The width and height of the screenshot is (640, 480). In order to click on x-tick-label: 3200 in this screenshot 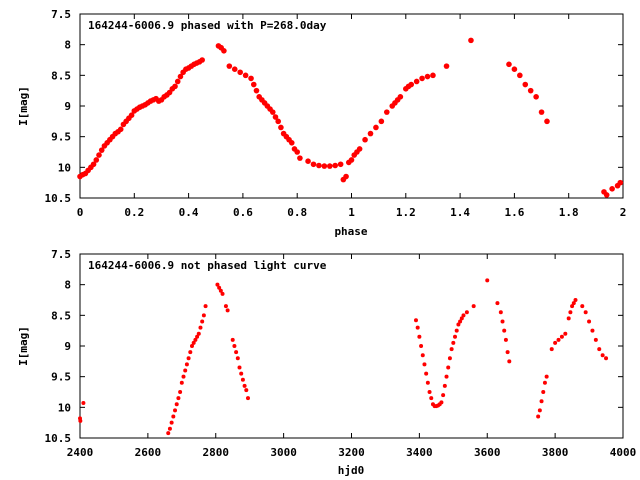, I will do `click(351, 452)`.